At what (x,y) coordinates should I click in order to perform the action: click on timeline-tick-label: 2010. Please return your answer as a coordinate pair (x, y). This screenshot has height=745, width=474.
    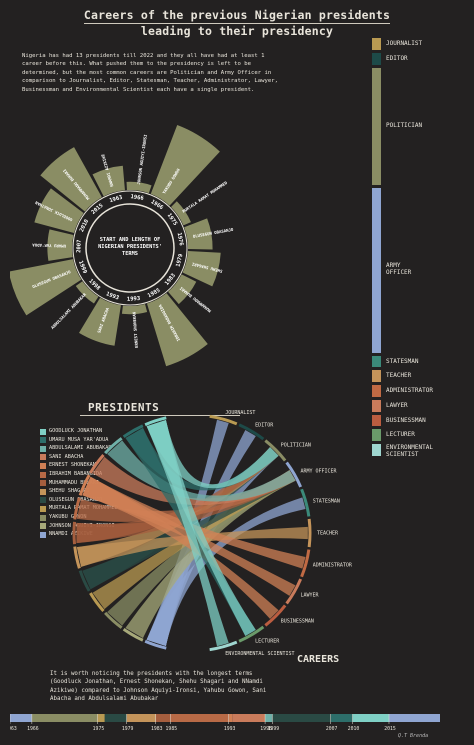
    Looking at the image, I should click on (354, 729).